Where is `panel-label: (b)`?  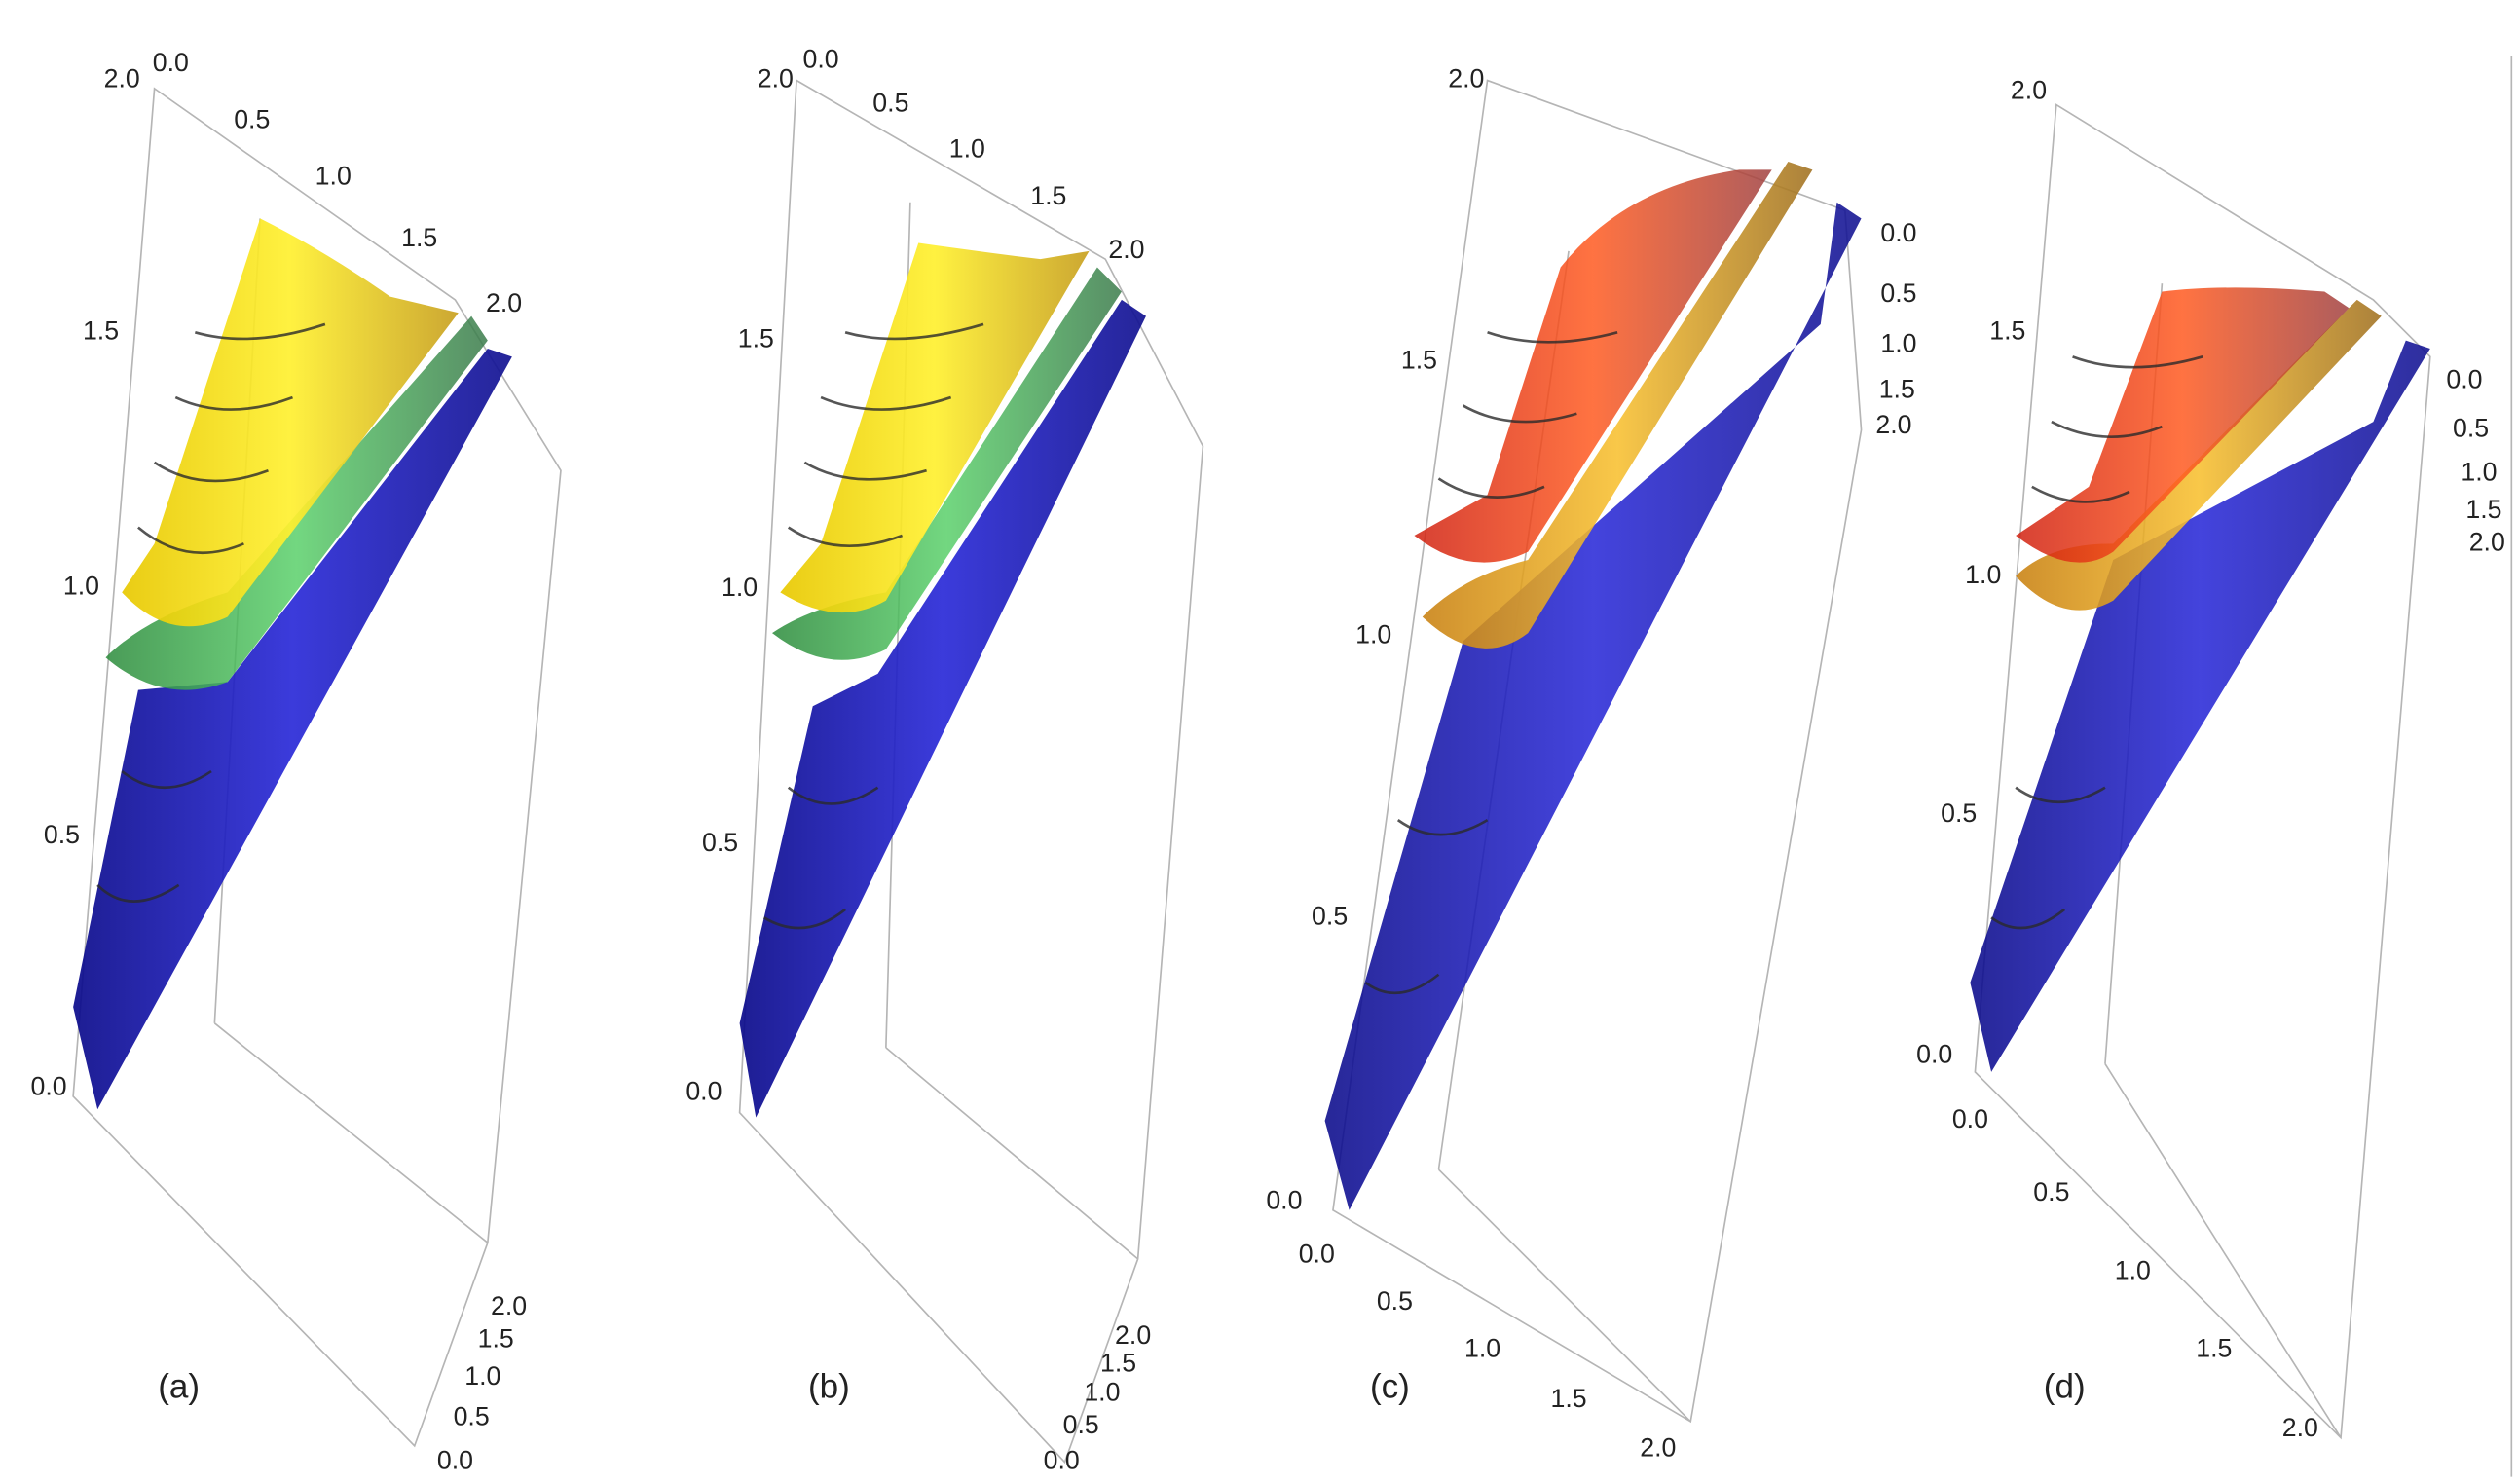 panel-label: (b) is located at coordinates (829, 1387).